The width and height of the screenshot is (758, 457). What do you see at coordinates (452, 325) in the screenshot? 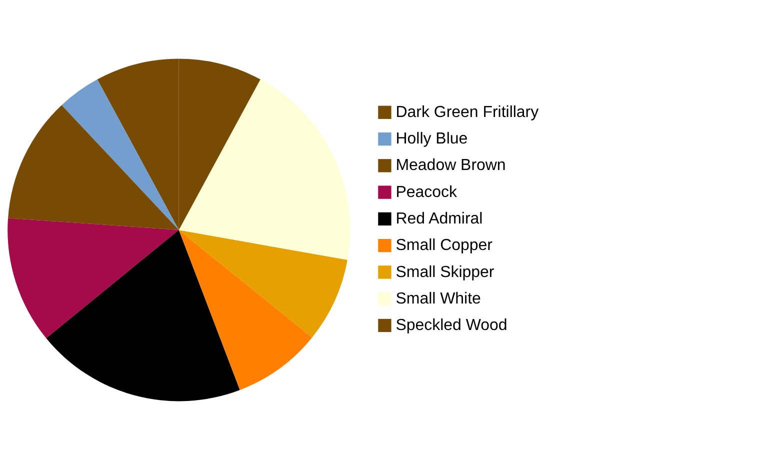
I see `legend-label: Speckled Wood` at bounding box center [452, 325].